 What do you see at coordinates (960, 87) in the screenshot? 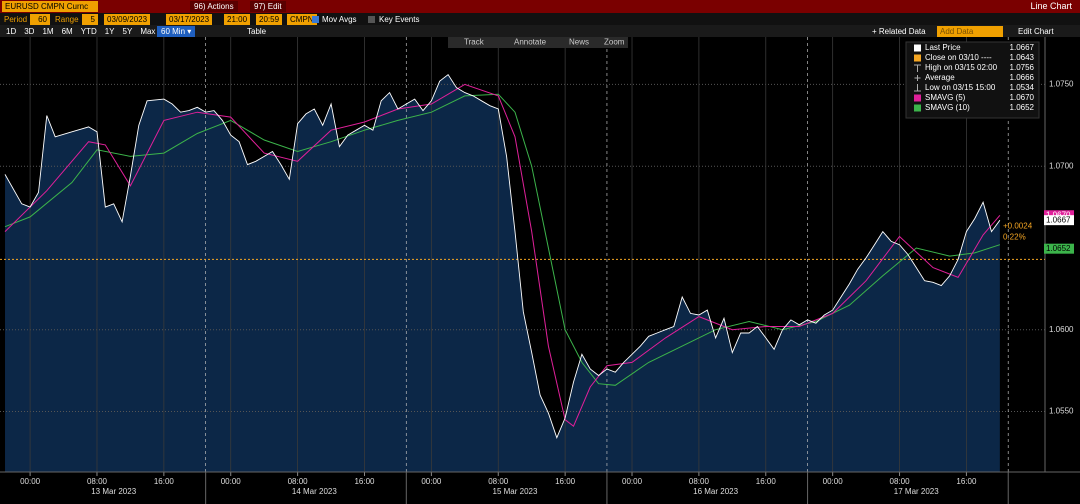
I see `legend-label: Low on 03/15 15:00` at bounding box center [960, 87].